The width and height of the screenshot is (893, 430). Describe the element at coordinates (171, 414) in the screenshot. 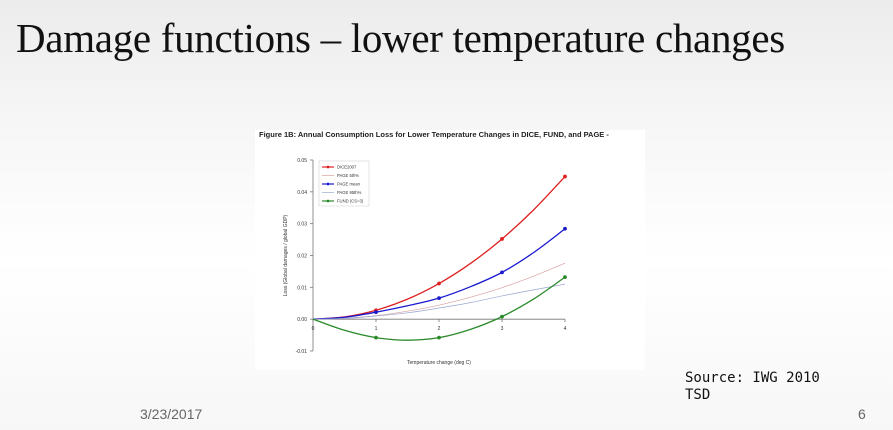

I see `slide-date: 3/23/2017` at that location.